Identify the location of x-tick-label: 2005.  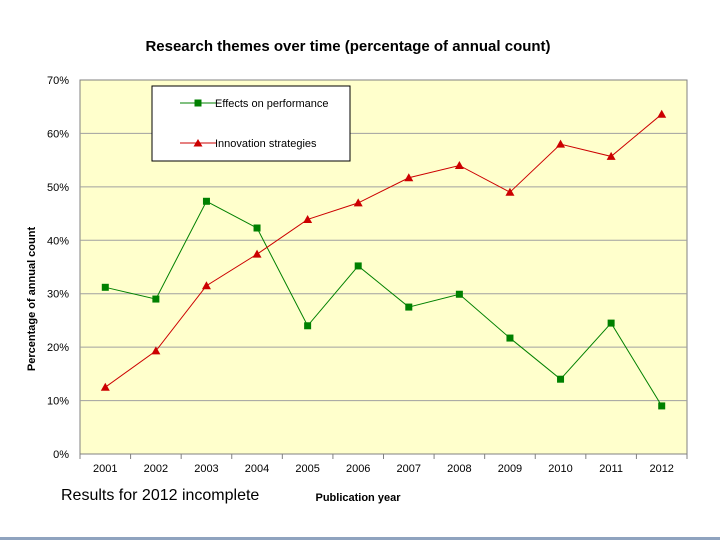
(307, 469).